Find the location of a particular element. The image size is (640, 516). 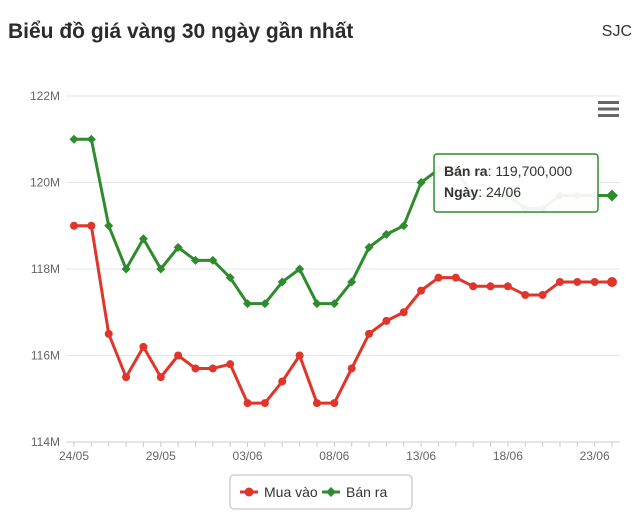

tooltip-date-label: Ngày is located at coordinates (461, 192).